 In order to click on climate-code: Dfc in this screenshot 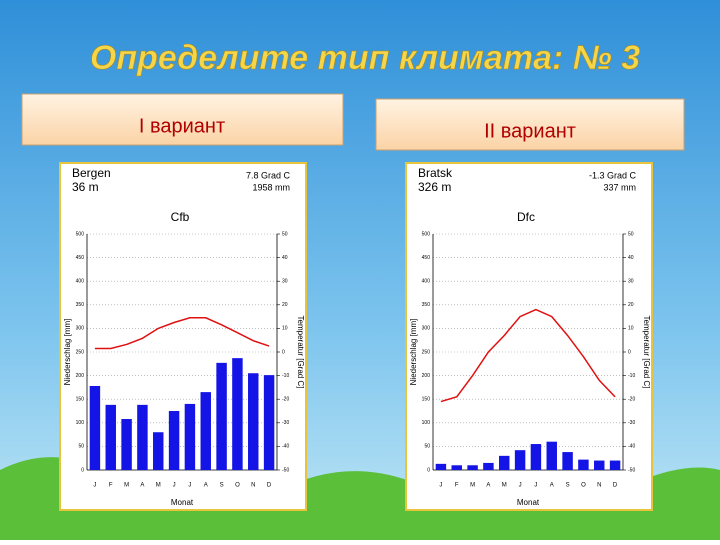, I will do `click(526, 217)`.